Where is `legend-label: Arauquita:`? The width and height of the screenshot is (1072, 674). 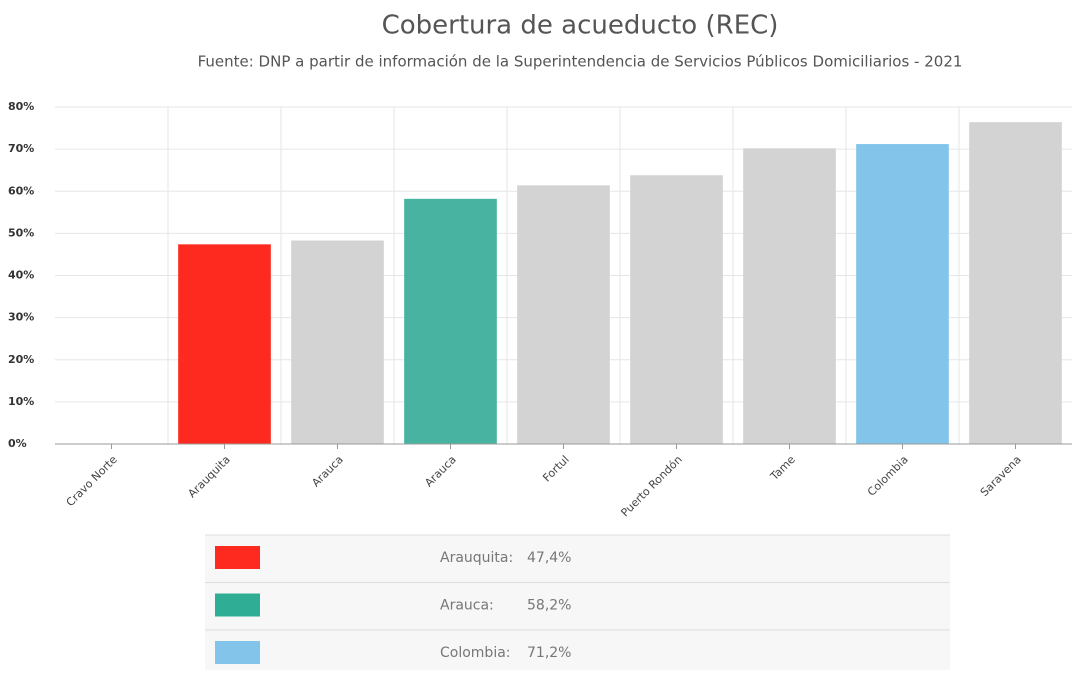 legend-label: Arauquita: is located at coordinates (476, 558).